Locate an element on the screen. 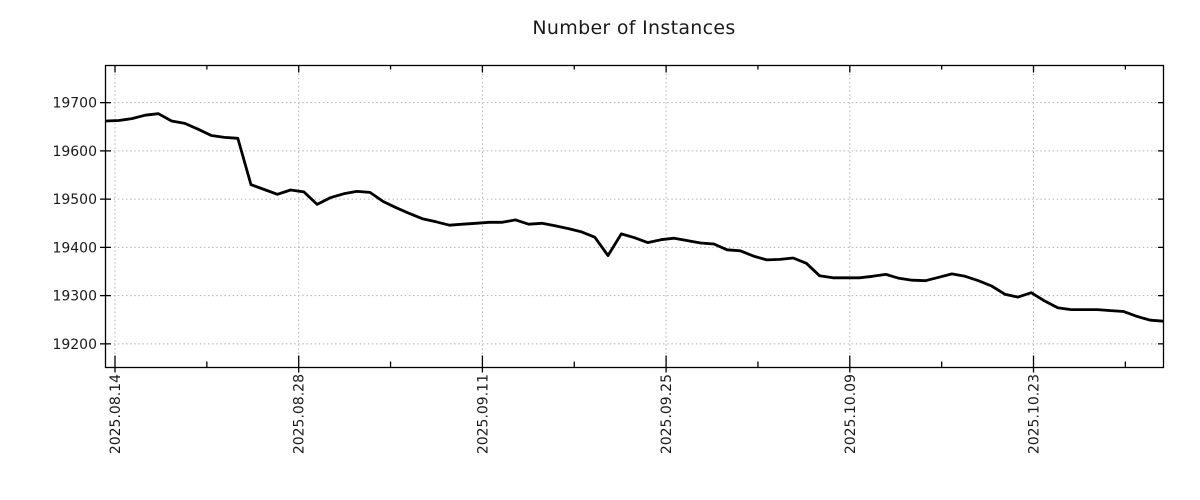 The height and width of the screenshot is (500, 1200). y-tick-label: 19600 is located at coordinates (74, 152).